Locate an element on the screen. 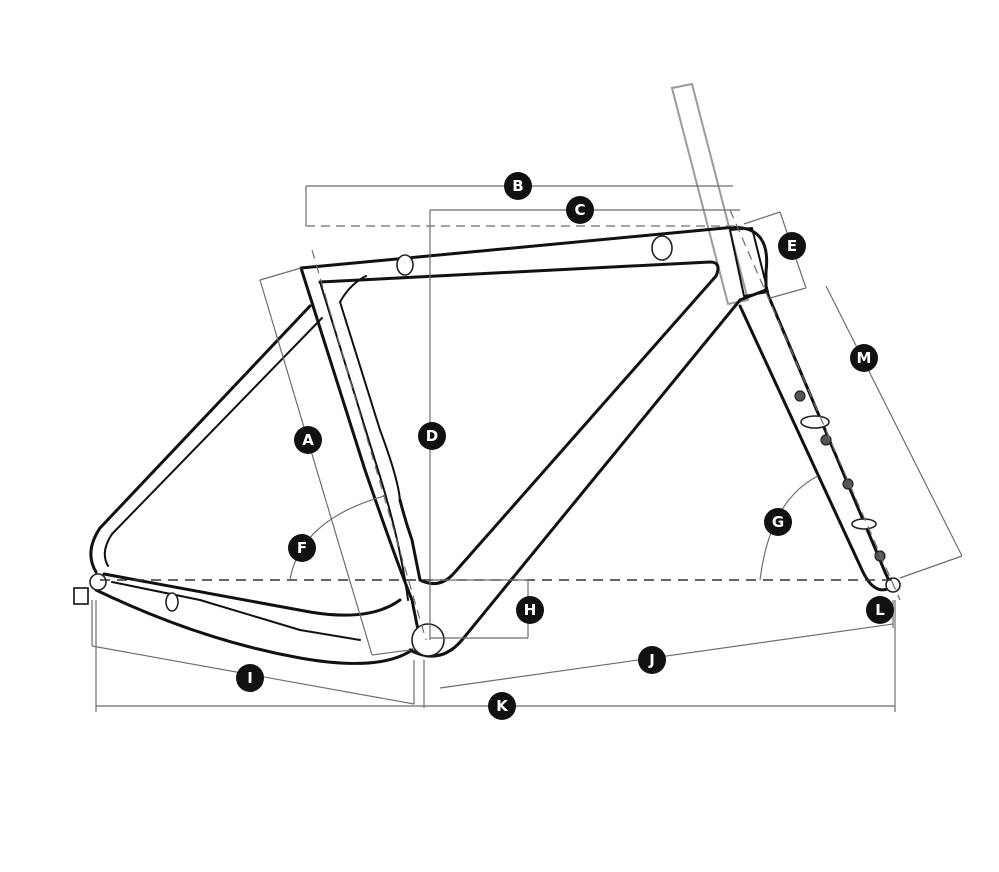  label-badge-c: C is located at coordinates (580, 210).